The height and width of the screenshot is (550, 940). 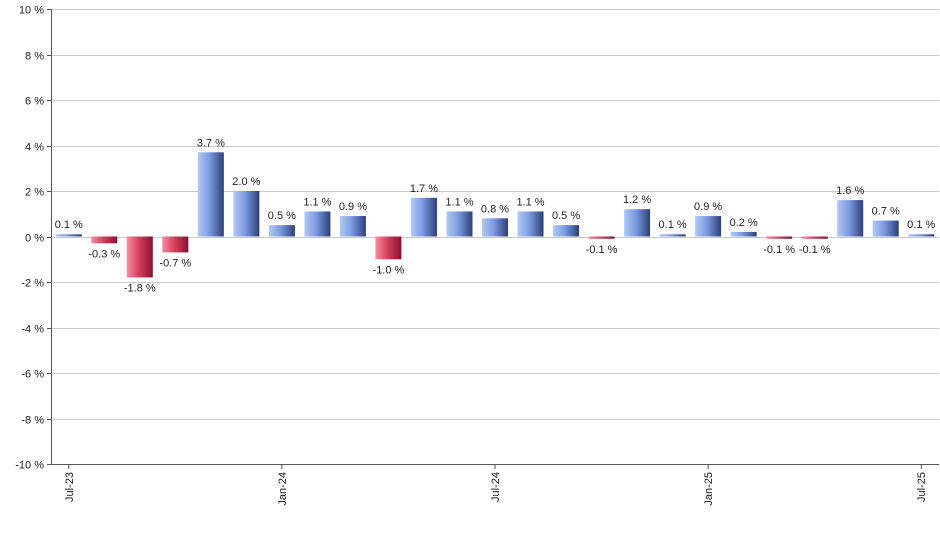 What do you see at coordinates (32, 284) in the screenshot?
I see `y-tick-label-6: -2 %` at bounding box center [32, 284].